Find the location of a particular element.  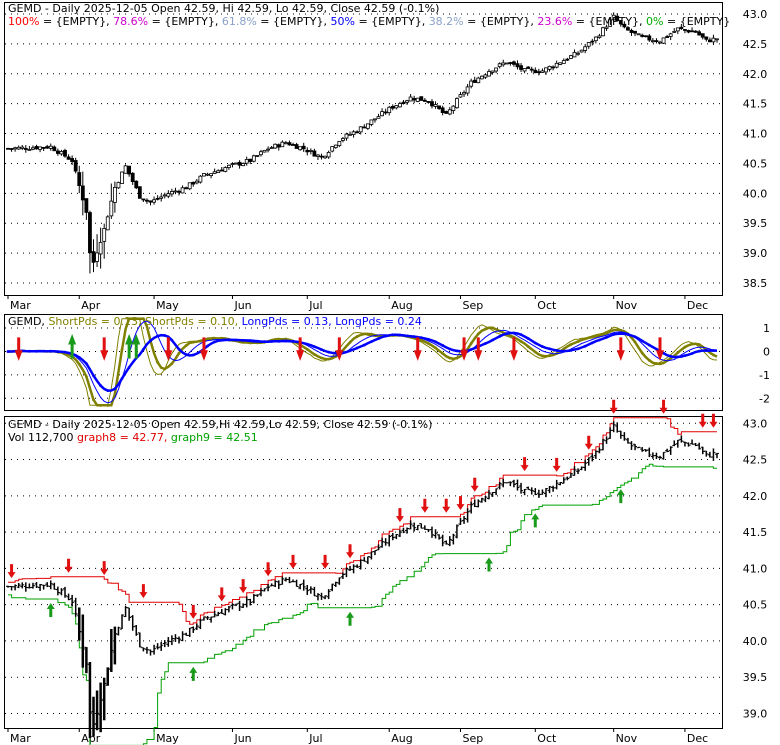

buy-signal-arrow is located at coordinates (129, 346).